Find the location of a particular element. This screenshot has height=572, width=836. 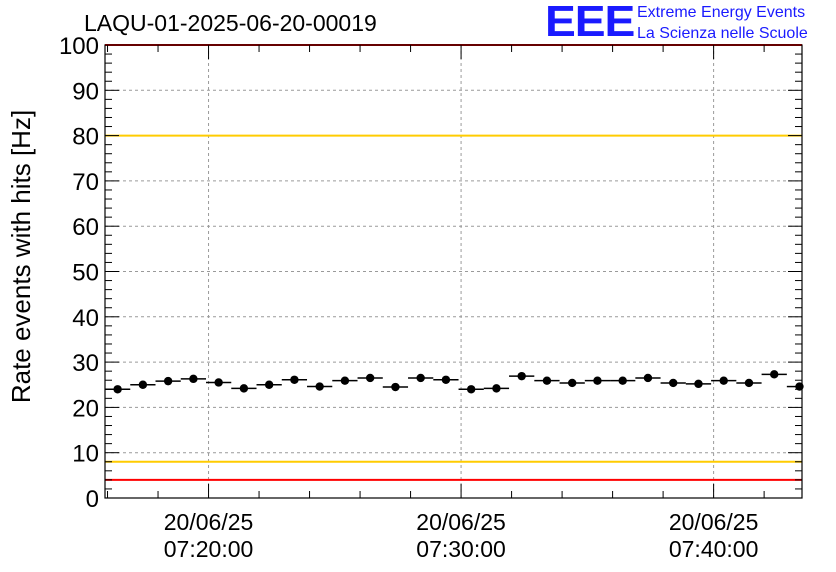

x-tick-time-label: 07:40:00 is located at coordinates (714, 549).